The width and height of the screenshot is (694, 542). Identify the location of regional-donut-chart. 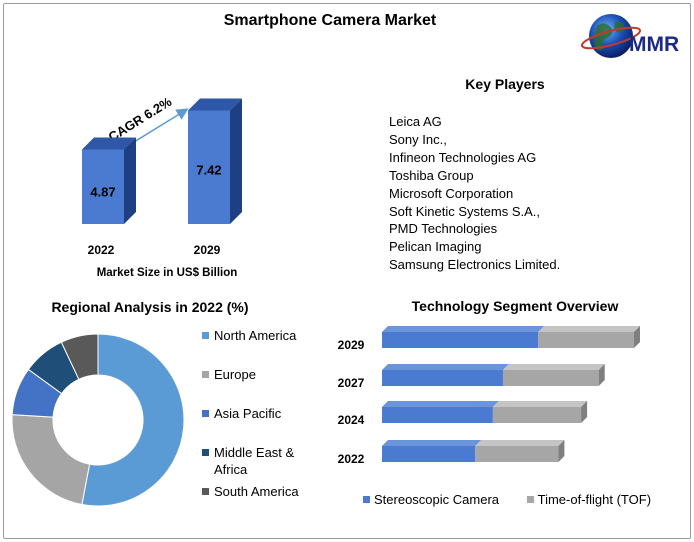
(98, 420).